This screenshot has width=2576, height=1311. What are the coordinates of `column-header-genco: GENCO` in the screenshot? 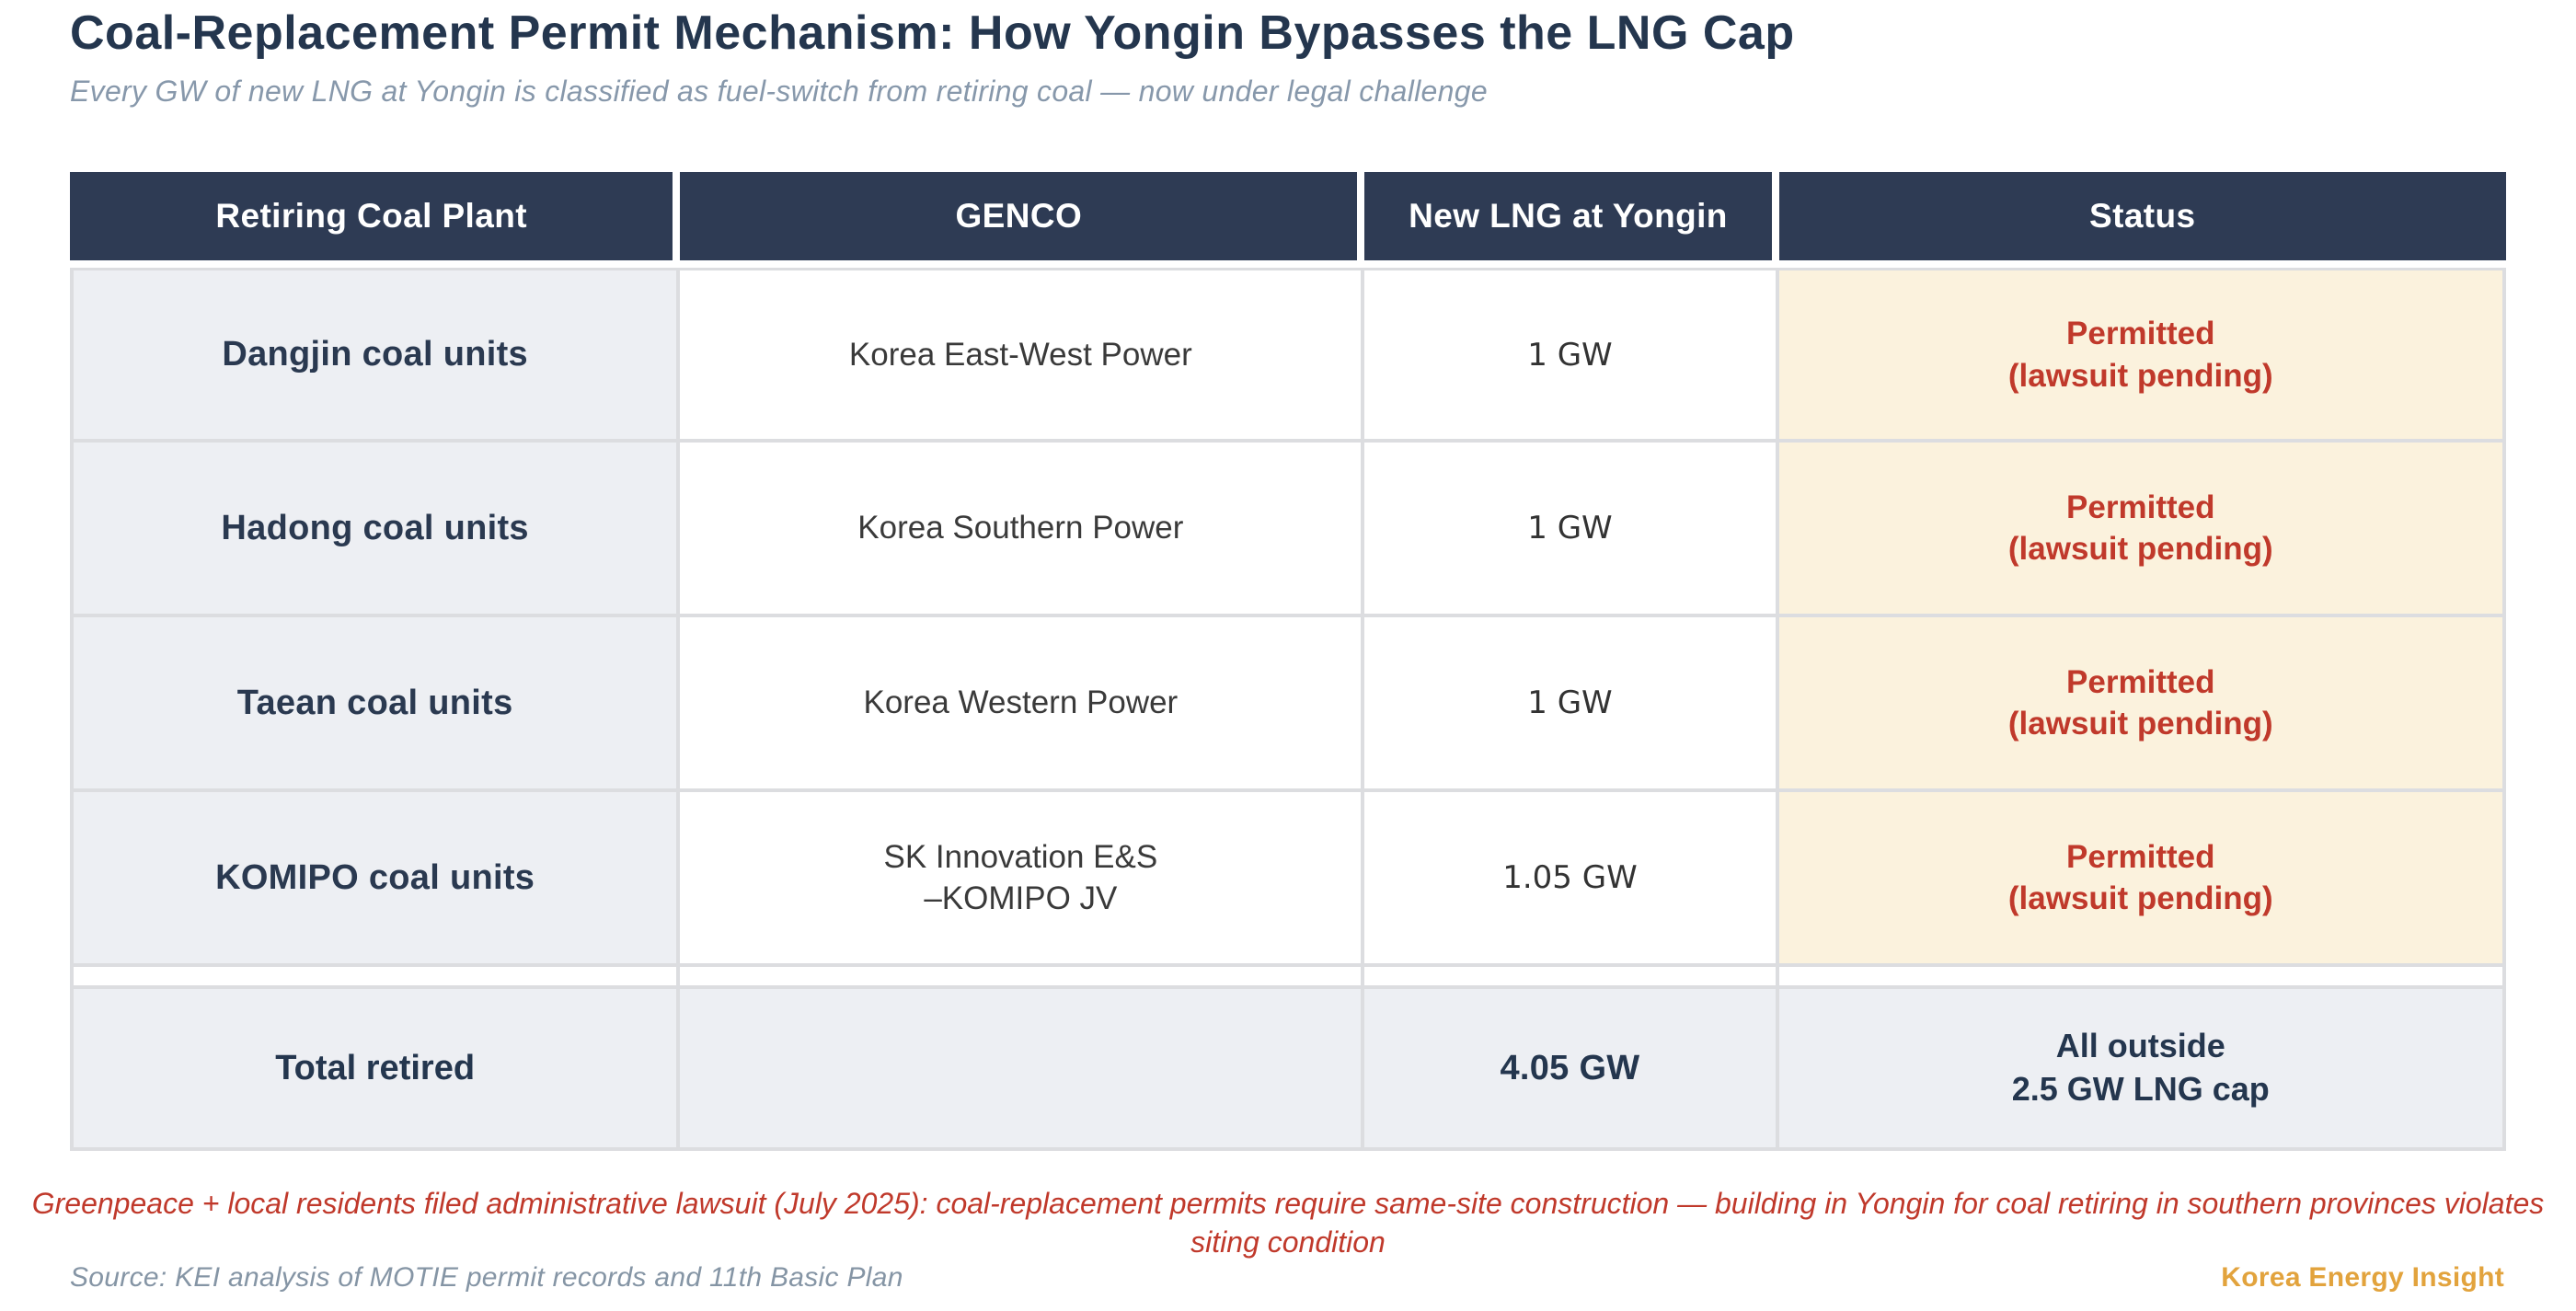 It's located at (1022, 220).